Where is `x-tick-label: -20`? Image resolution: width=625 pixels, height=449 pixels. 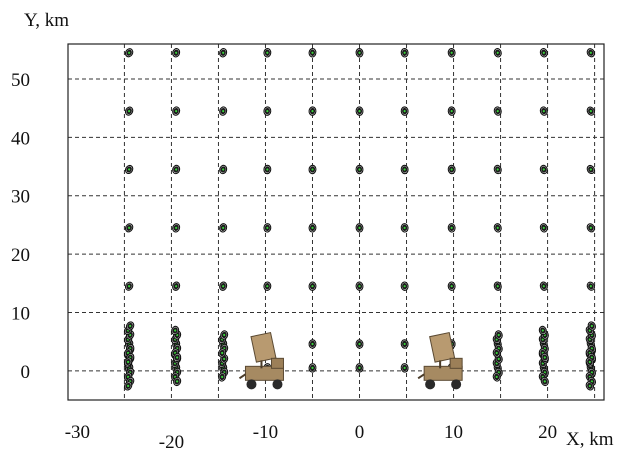
x-tick-label: -20 is located at coordinates (171, 440).